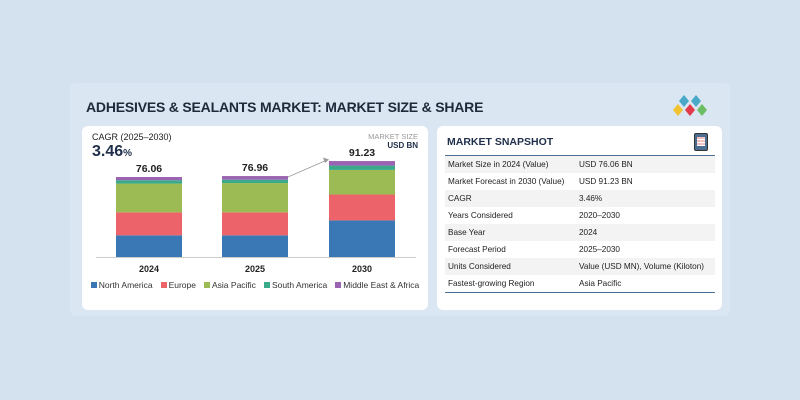 This screenshot has height=400, width=800. What do you see at coordinates (606, 164) in the screenshot?
I see `snapshot-value: USD 76.06 BN` at bounding box center [606, 164].